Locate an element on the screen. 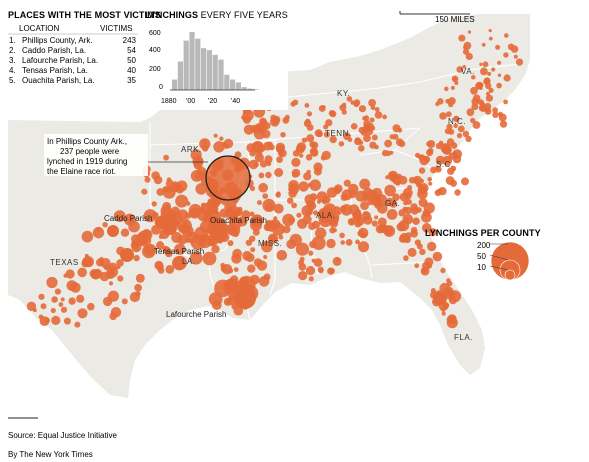 The height and width of the screenshot is (462, 589). y-tick: 0 is located at coordinates (161, 87).